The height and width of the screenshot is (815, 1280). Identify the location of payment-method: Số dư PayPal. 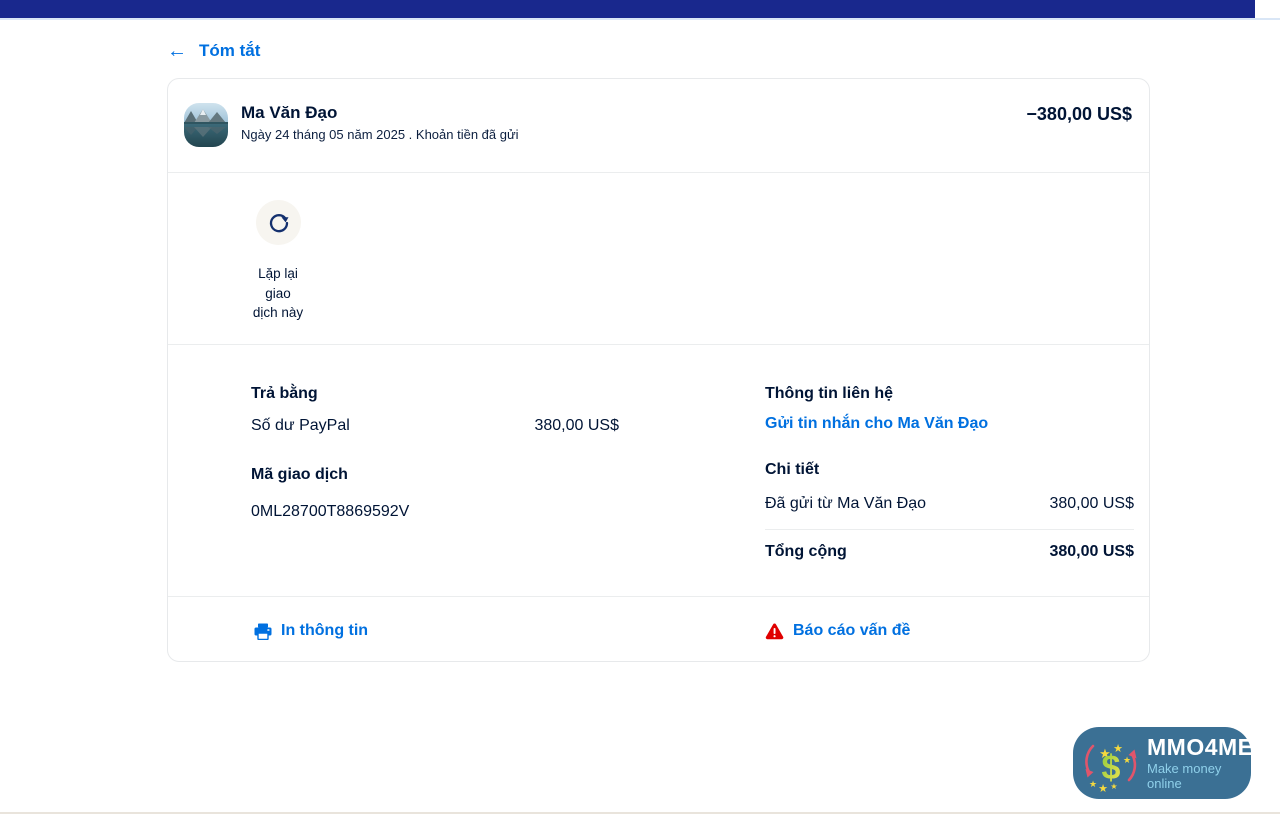
(300, 425).